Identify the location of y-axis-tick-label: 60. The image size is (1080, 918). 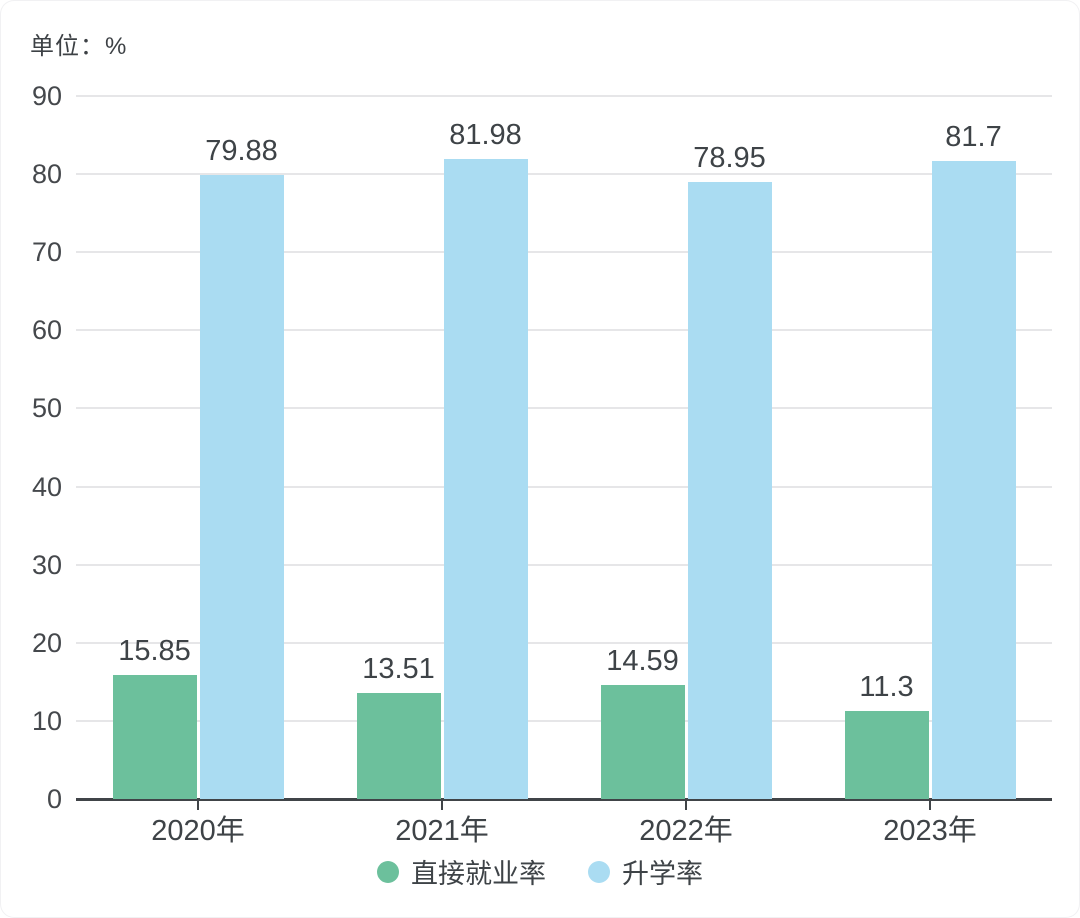
(46, 330).